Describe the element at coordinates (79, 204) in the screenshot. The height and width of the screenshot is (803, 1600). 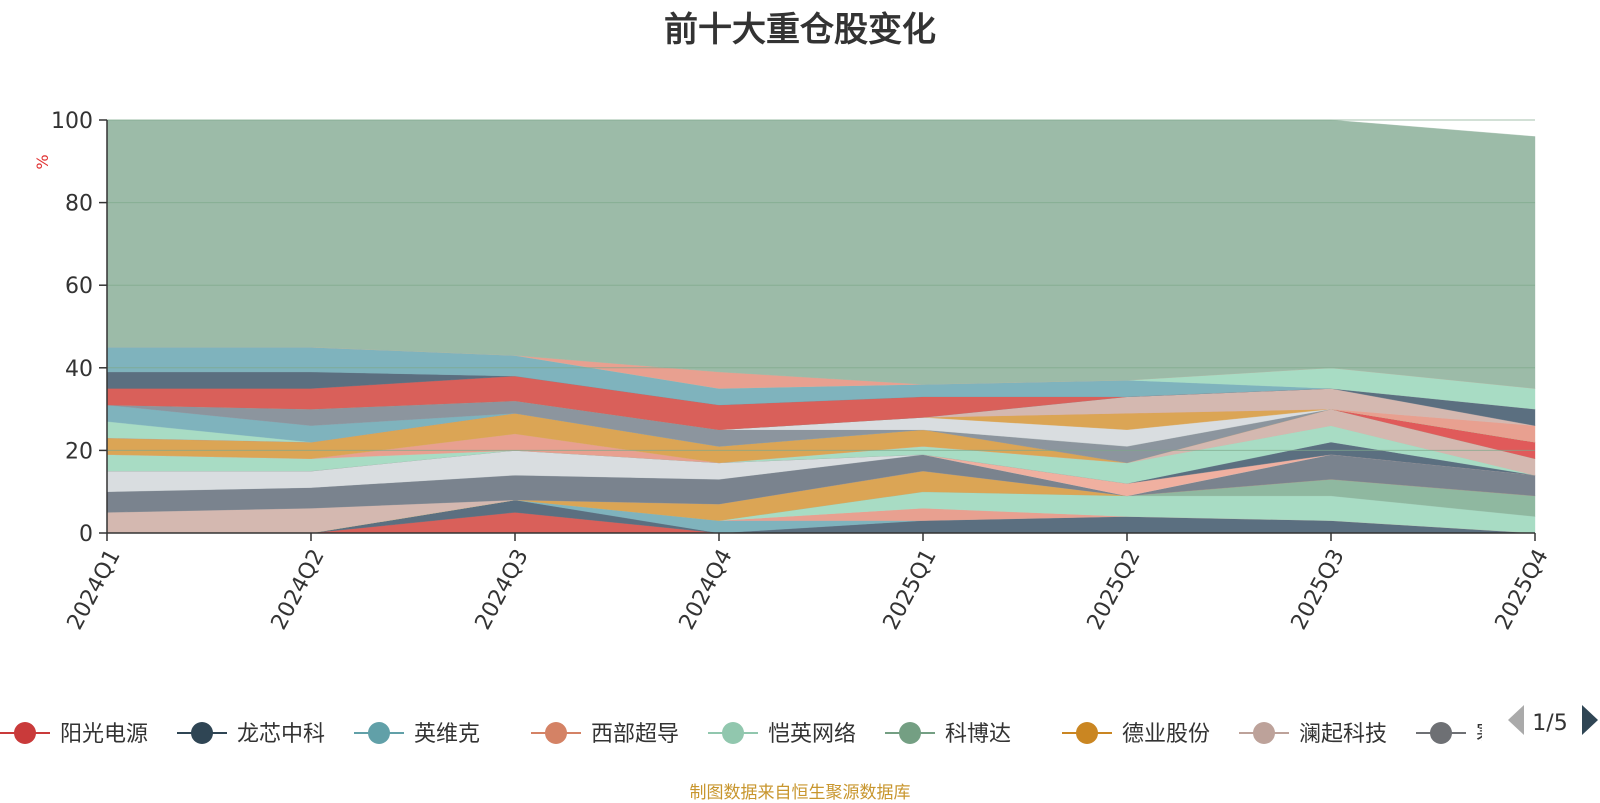
I see `y-tick-label: 80` at that location.